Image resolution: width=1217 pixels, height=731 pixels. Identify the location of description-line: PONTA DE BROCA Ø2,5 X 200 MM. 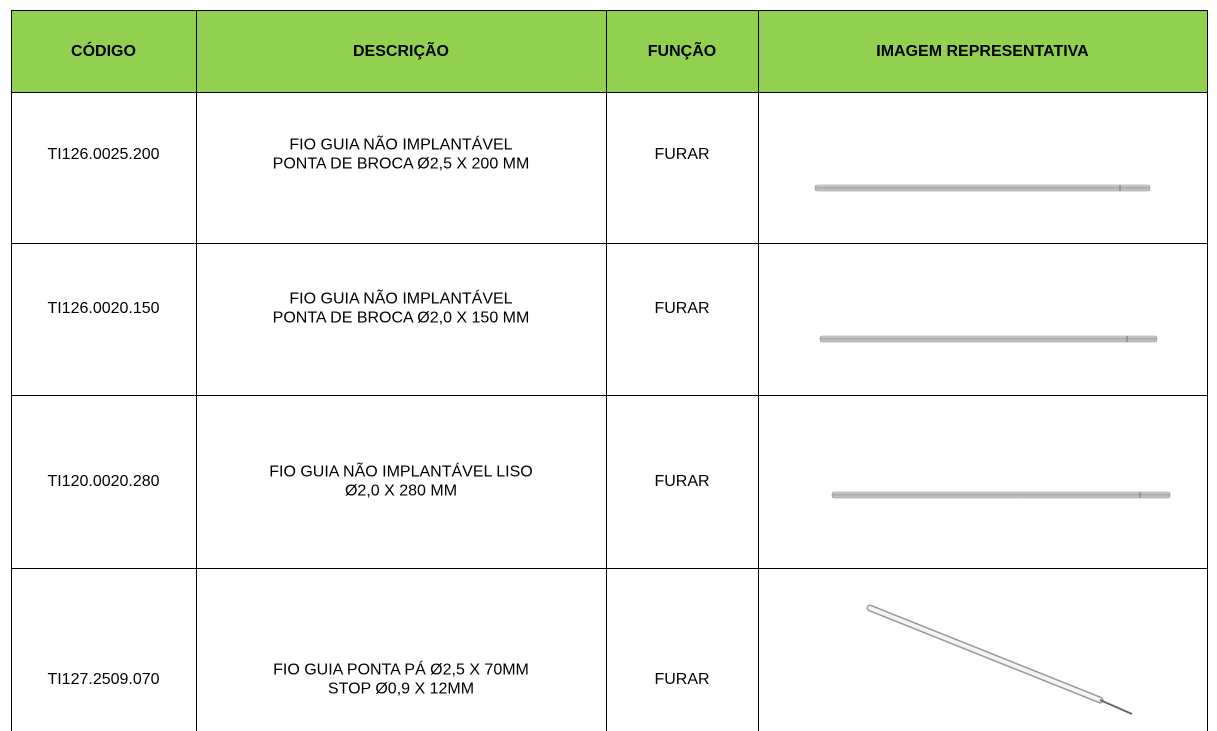
(401, 164).